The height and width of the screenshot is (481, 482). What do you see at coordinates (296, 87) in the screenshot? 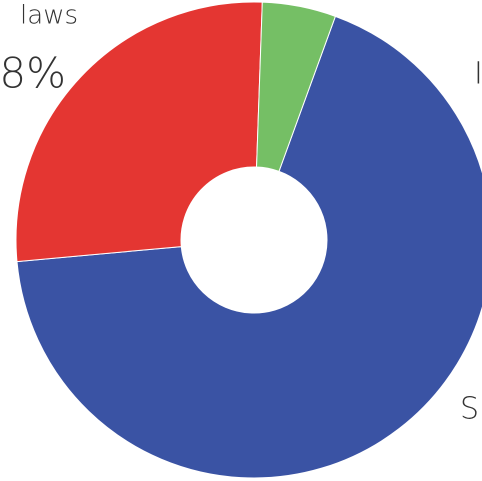
I see `donut-slice` at bounding box center [296, 87].